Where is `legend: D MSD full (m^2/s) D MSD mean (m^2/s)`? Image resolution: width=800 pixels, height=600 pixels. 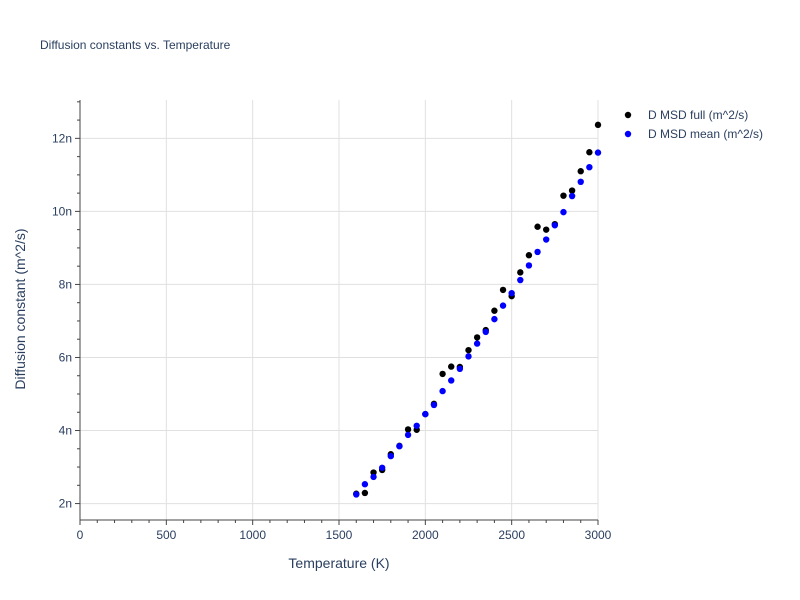 legend: D MSD full (m^2/s) D MSD mean (m^2/s) is located at coordinates (693, 124).